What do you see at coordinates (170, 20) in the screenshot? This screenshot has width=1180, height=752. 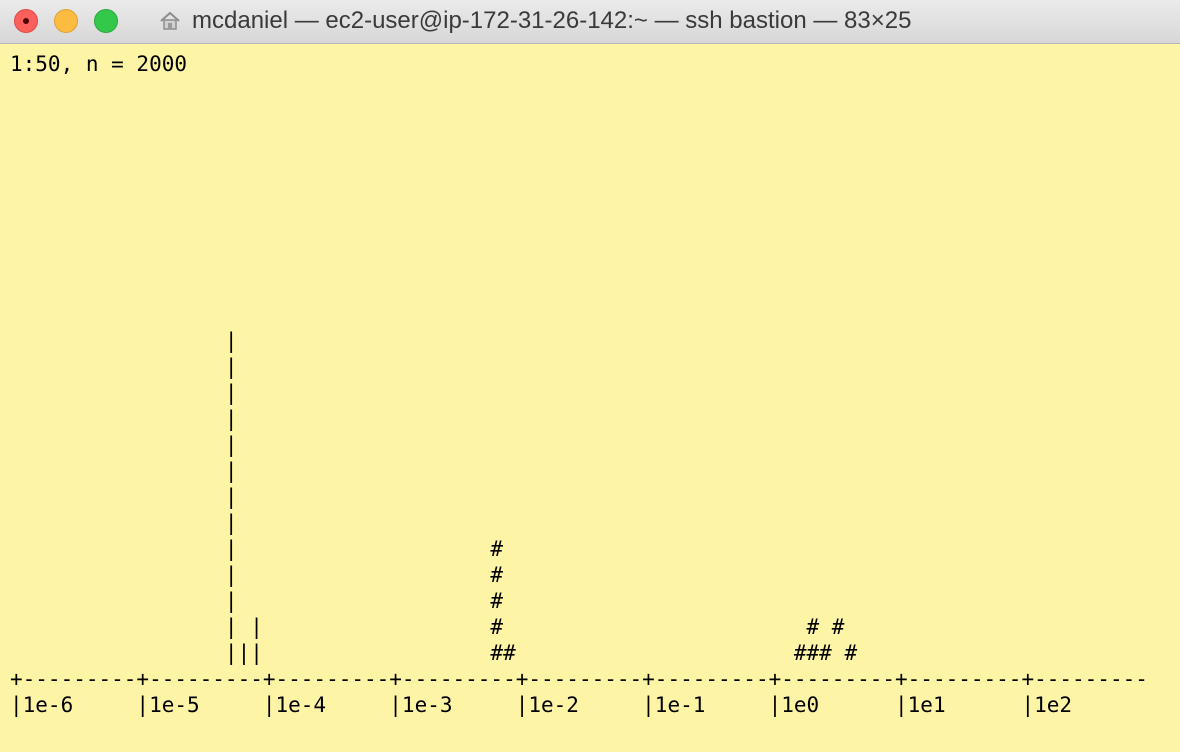 I see `home-icon` at bounding box center [170, 20].